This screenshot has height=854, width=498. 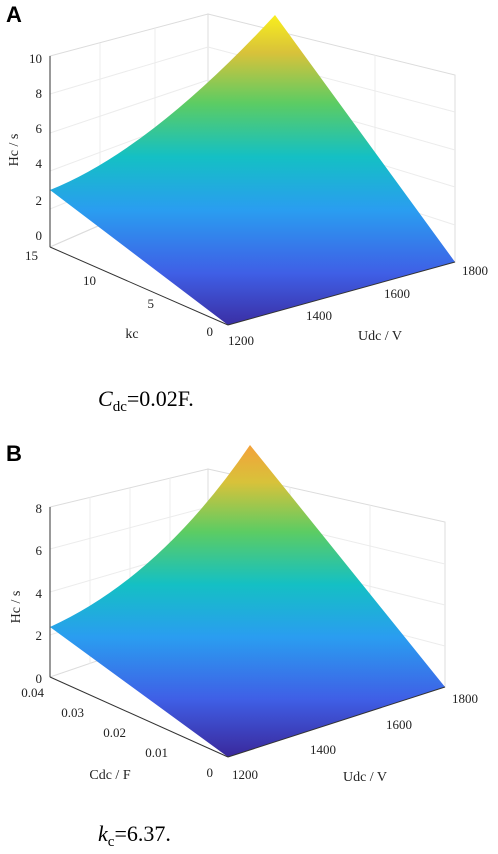 I want to click on caption-b: kc=6.37., so click(x=134, y=835).